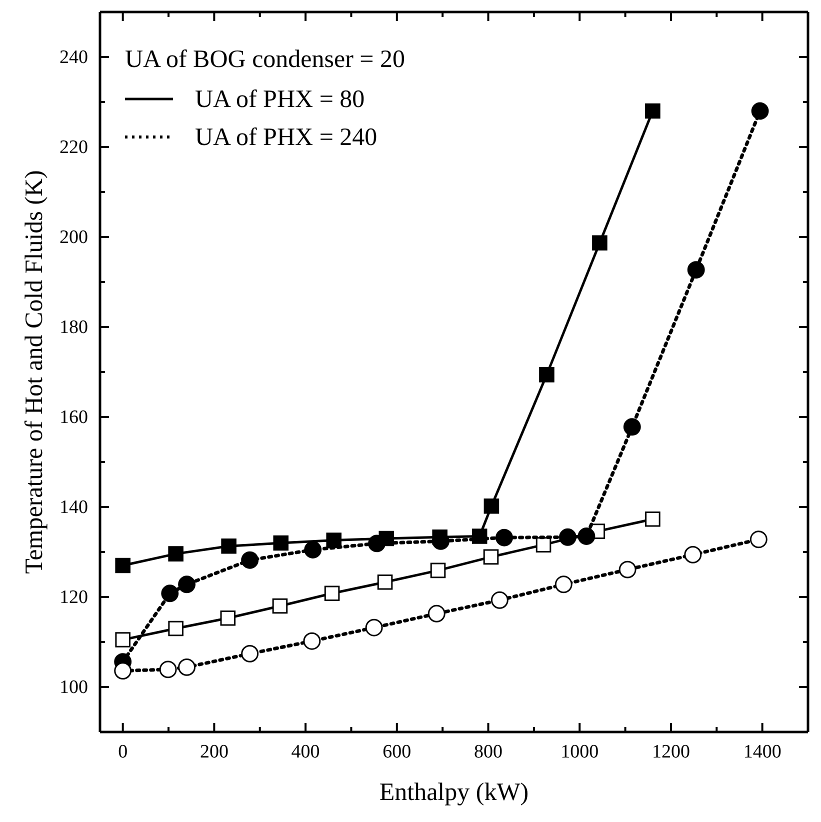  I want to click on x-tick-label: 1200, so click(671, 751).